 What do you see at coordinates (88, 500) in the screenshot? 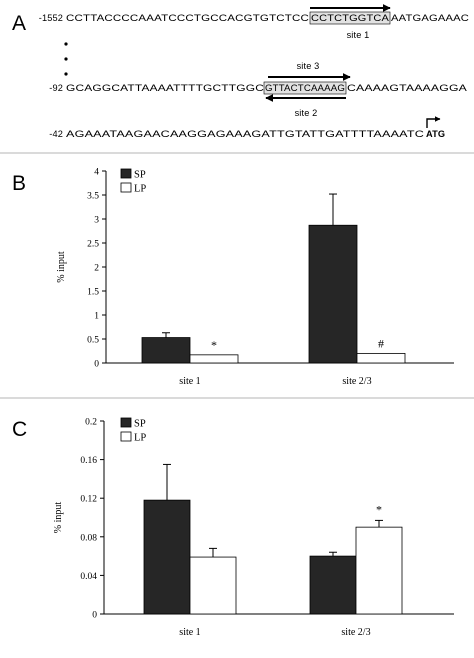
I see `y-tick-label: 0.12` at bounding box center [88, 500].